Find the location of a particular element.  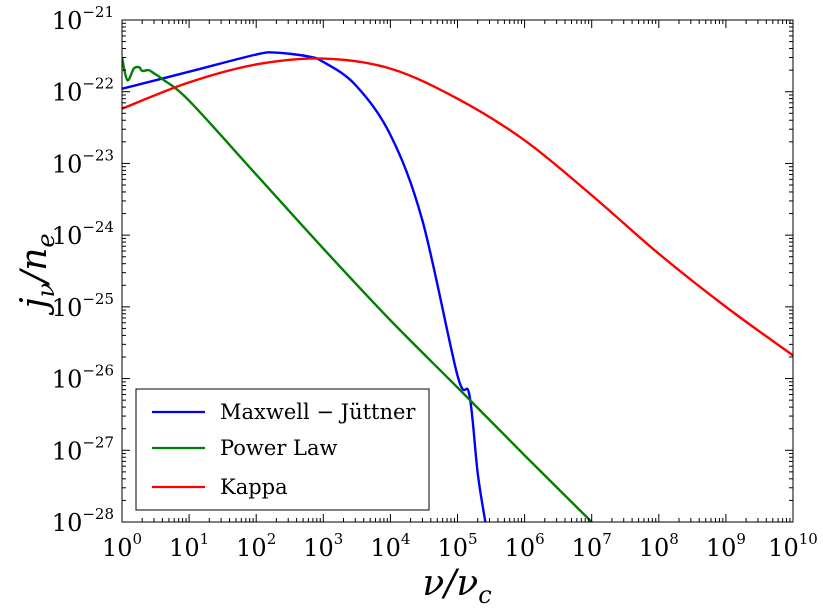

y-tick-label-exp: −22 is located at coordinates (98, 84).